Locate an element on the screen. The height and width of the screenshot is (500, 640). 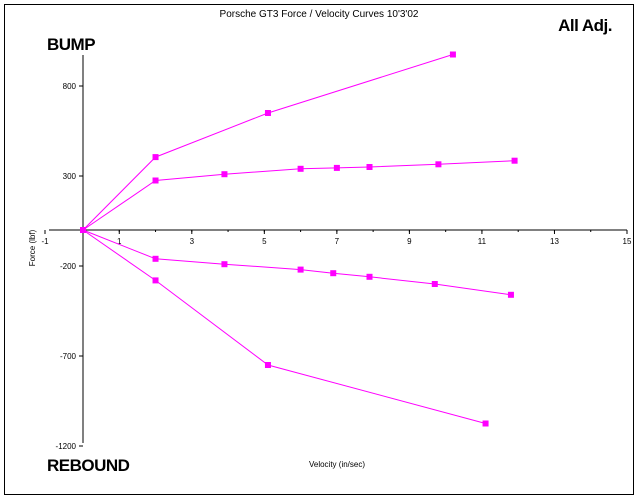
x-tick-label: 3 is located at coordinates (192, 241).